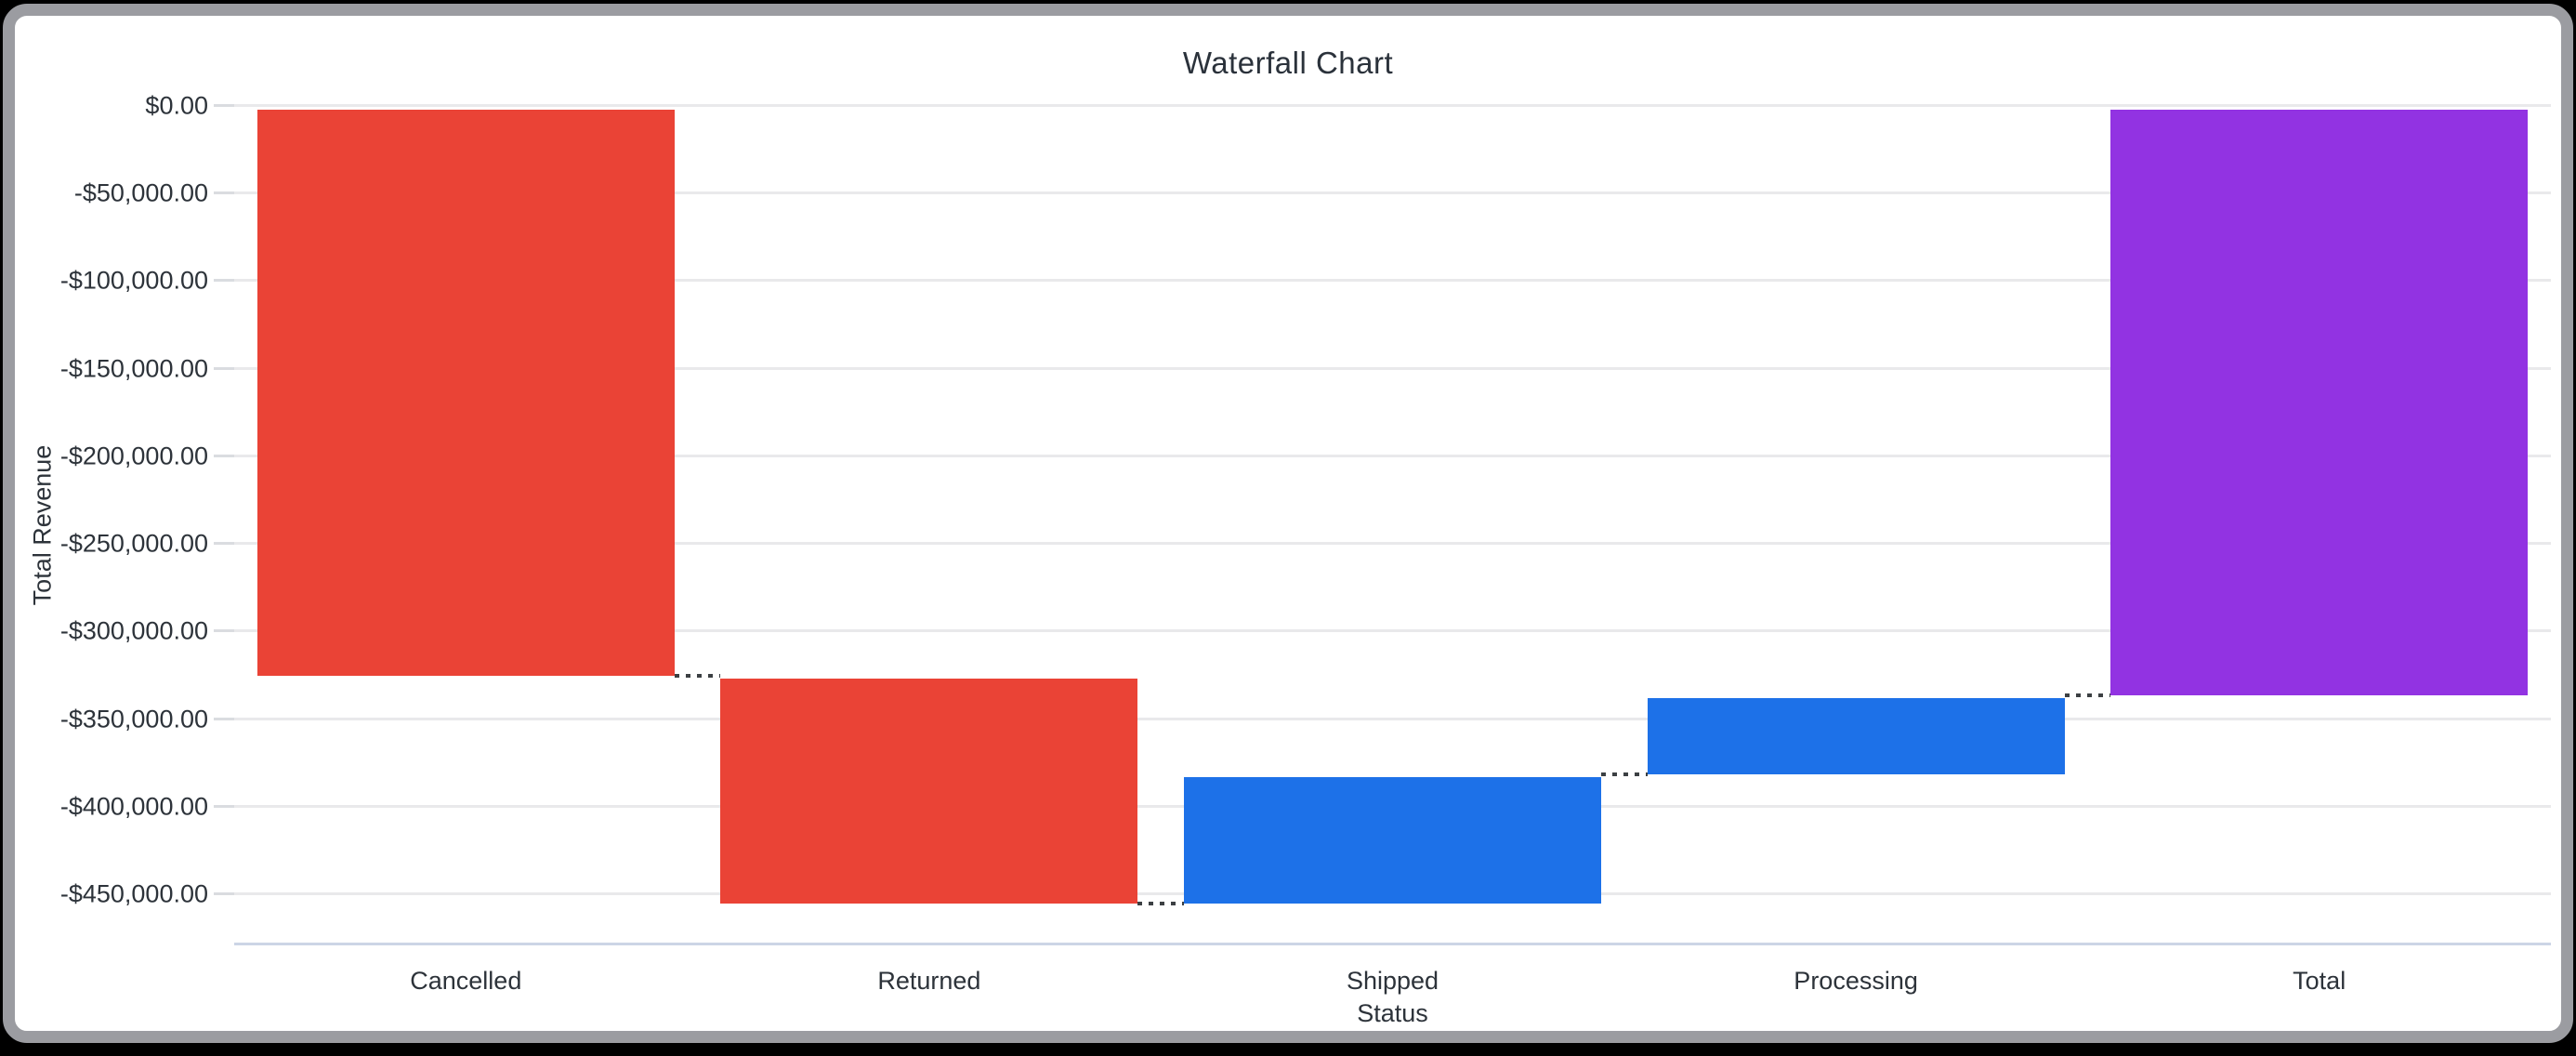 The image size is (2576, 1056). Describe the element at coordinates (1392, 944) in the screenshot. I see `x-axis-line` at that location.